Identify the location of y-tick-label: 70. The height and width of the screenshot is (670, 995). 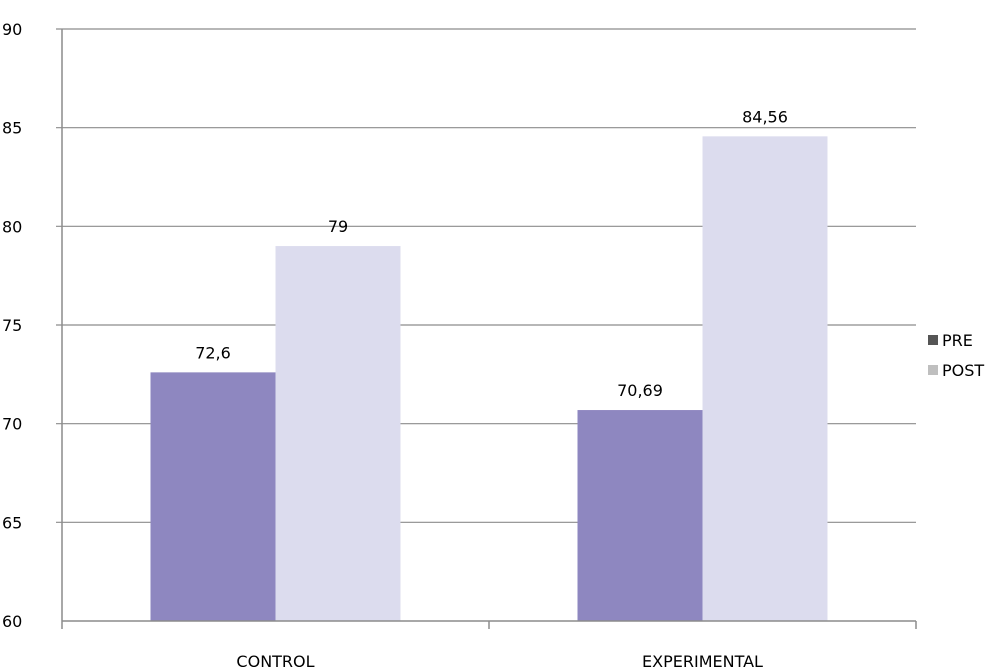
(12, 424).